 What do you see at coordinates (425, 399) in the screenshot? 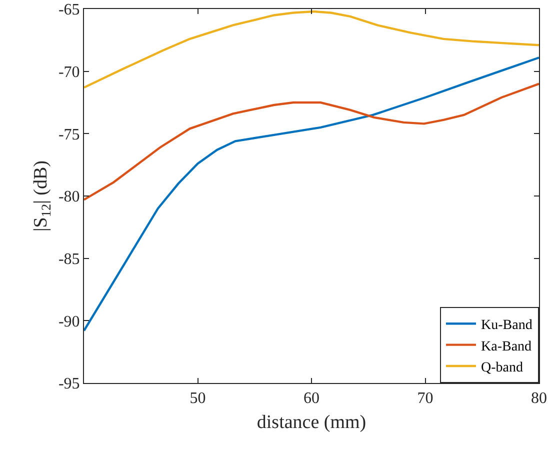
I see `x-tick-label: 70` at bounding box center [425, 399].